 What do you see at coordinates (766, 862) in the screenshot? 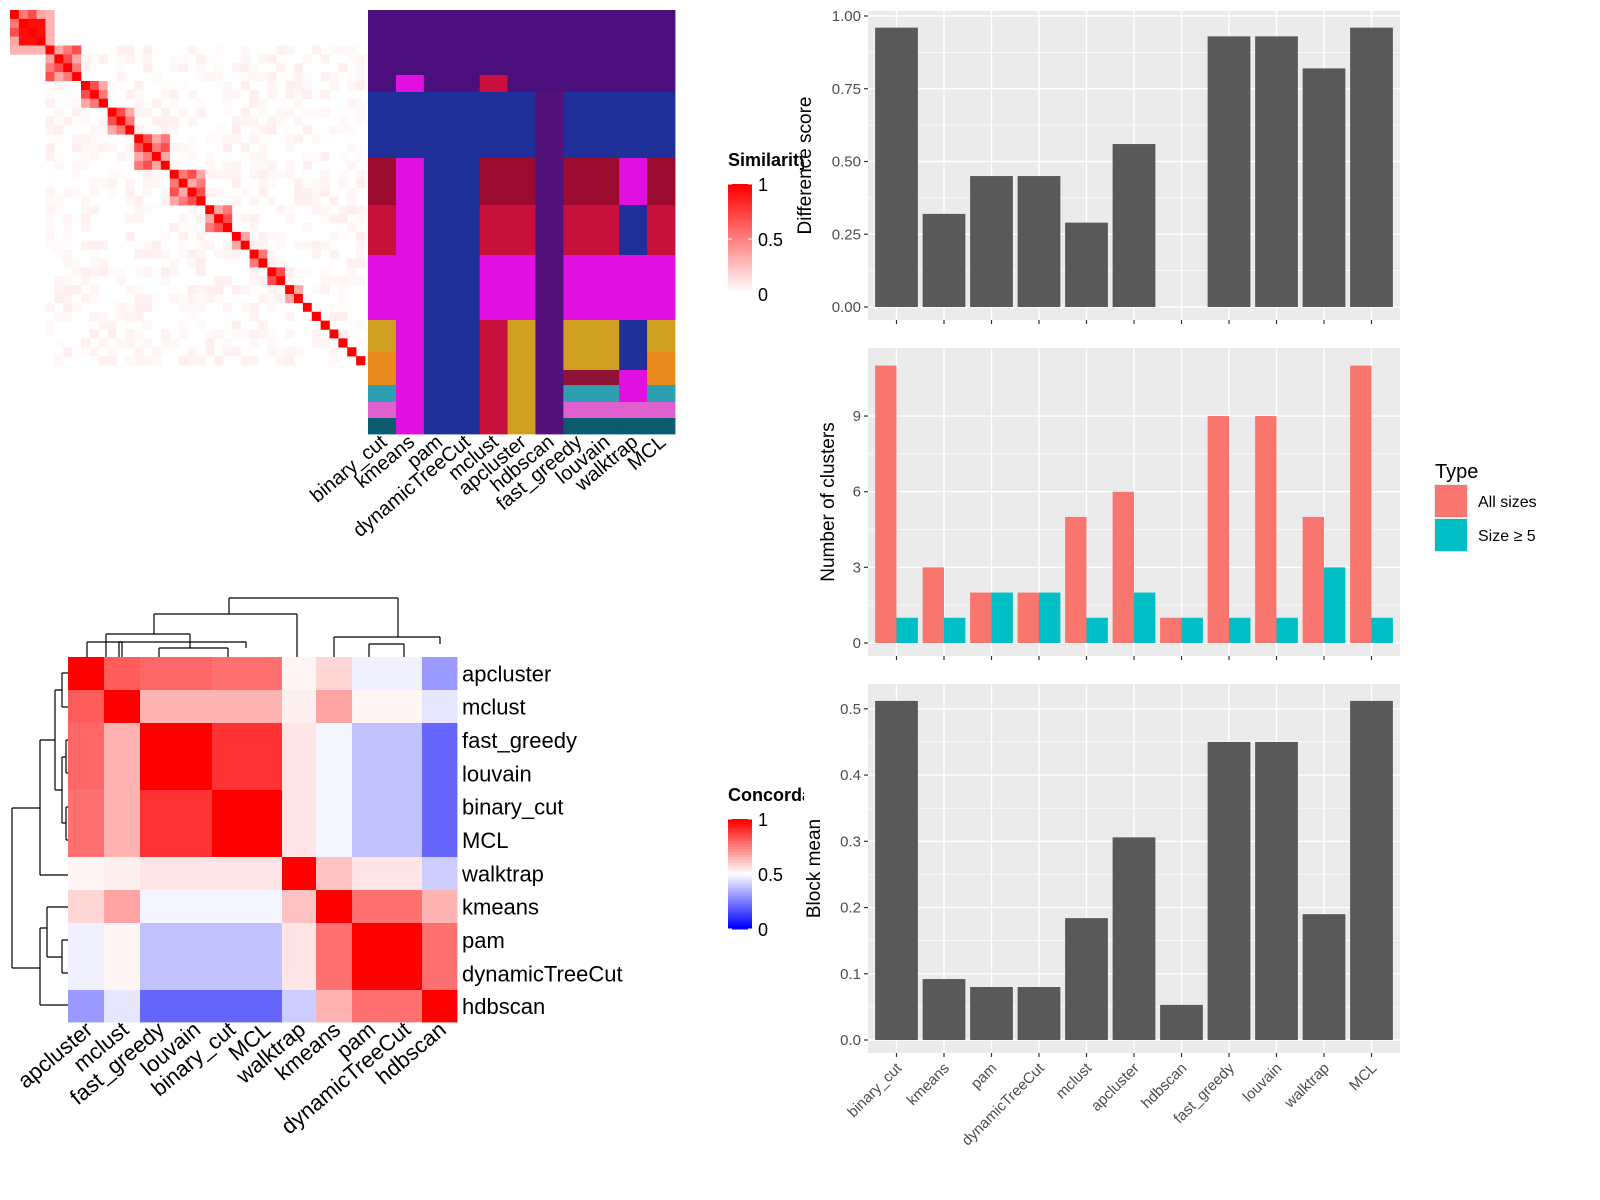
I see `concordance-legend-inner: Concordance 1 0.5 0` at bounding box center [766, 862].